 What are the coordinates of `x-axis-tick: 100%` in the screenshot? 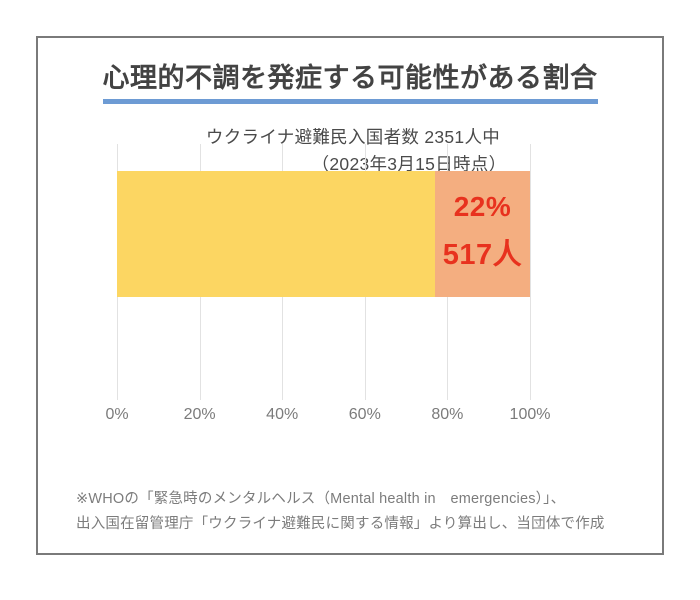 It's located at (530, 414).